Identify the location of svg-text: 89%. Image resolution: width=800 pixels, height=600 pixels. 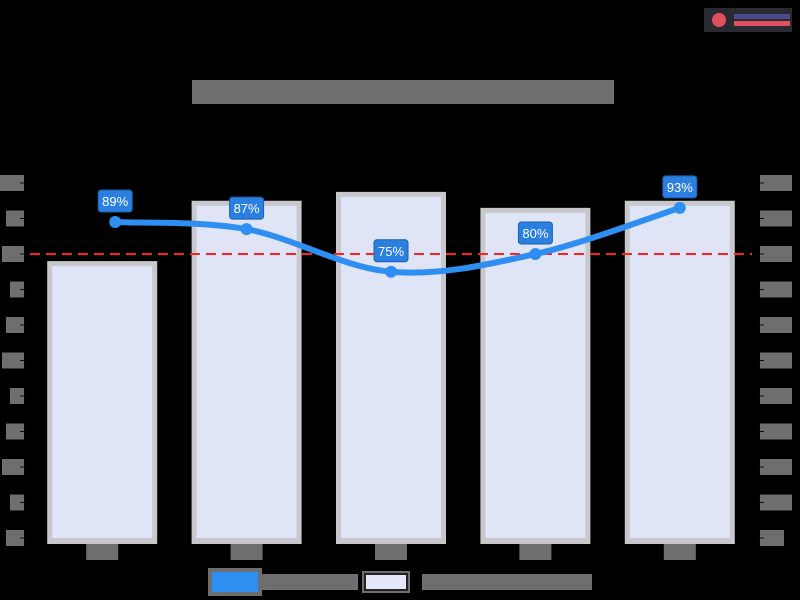
(115, 201).